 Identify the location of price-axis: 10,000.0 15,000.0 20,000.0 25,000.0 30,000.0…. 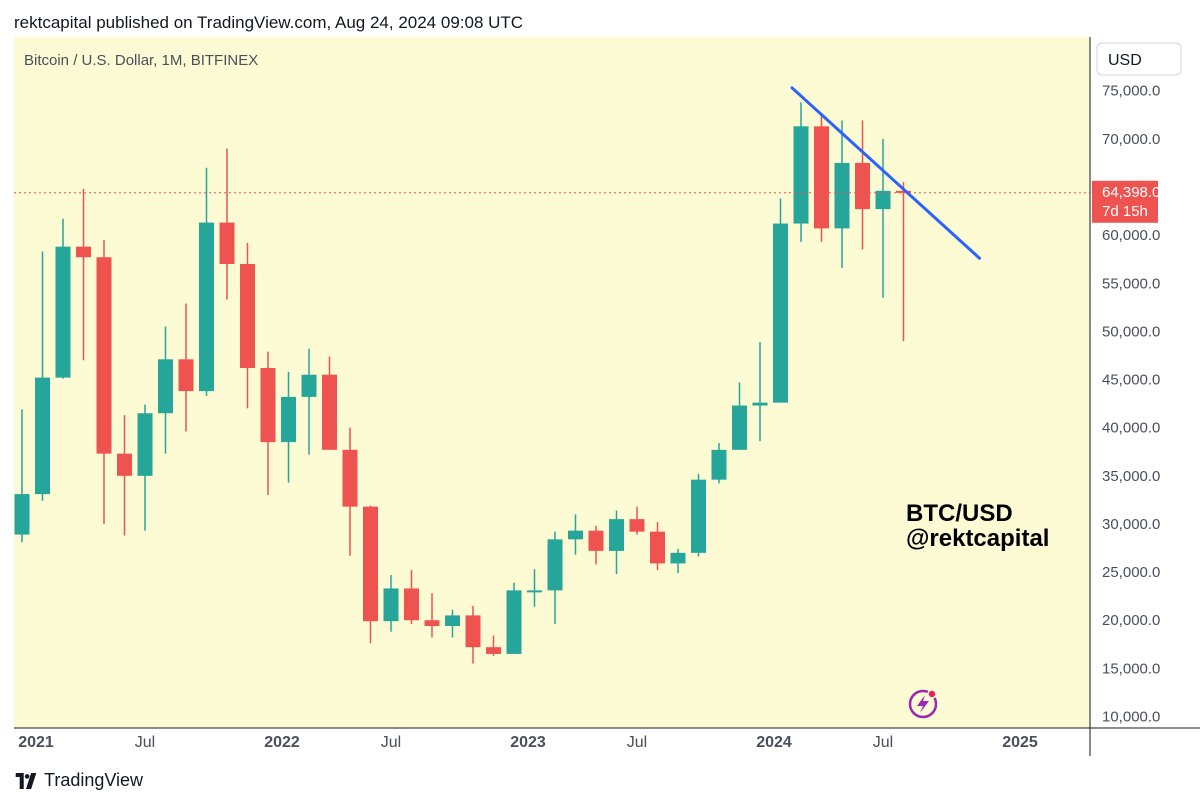
(1131, 404).